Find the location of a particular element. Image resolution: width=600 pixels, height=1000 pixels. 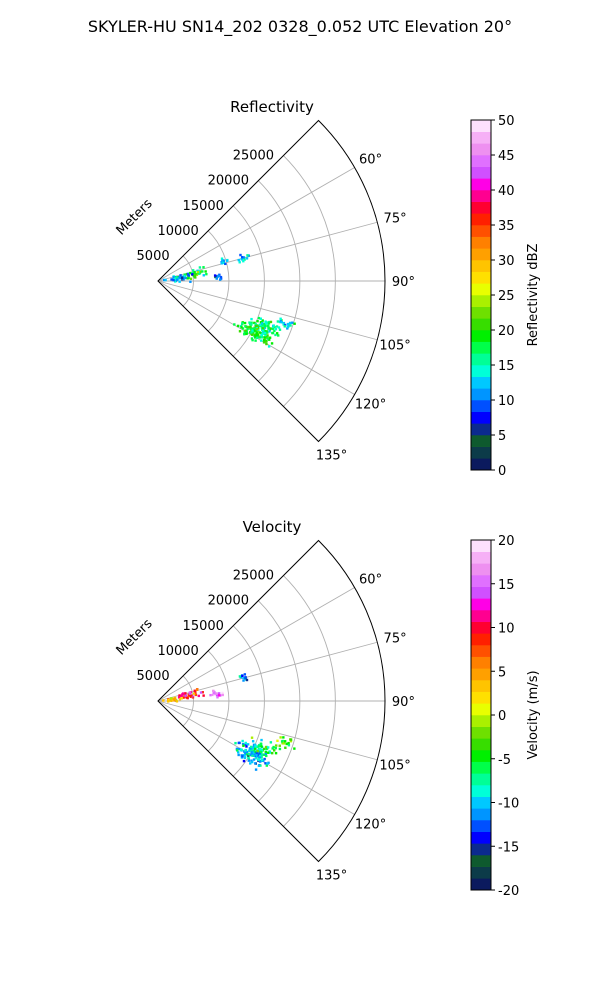

radial-tick-label: 25000 is located at coordinates (253, 576).